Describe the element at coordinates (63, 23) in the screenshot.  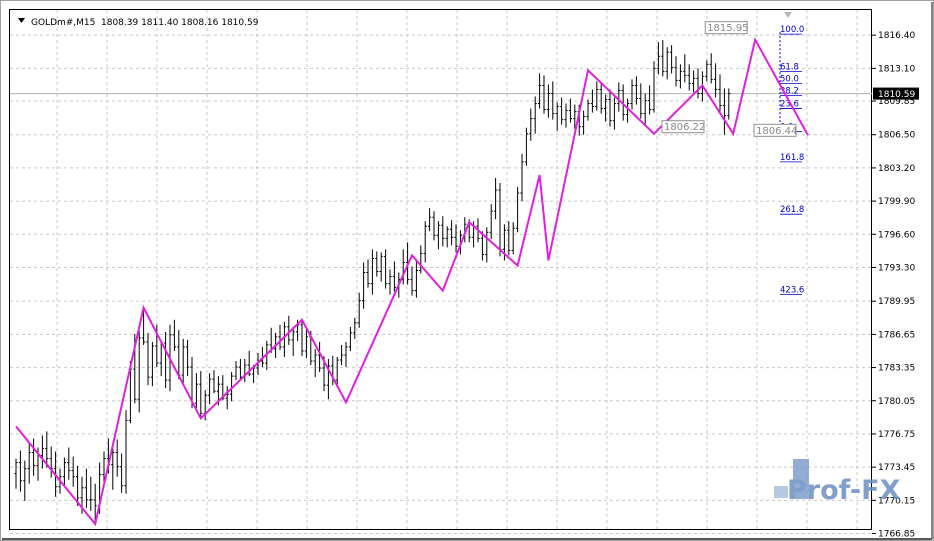
I see `header-symbol: GOLDm#,M15` at that location.